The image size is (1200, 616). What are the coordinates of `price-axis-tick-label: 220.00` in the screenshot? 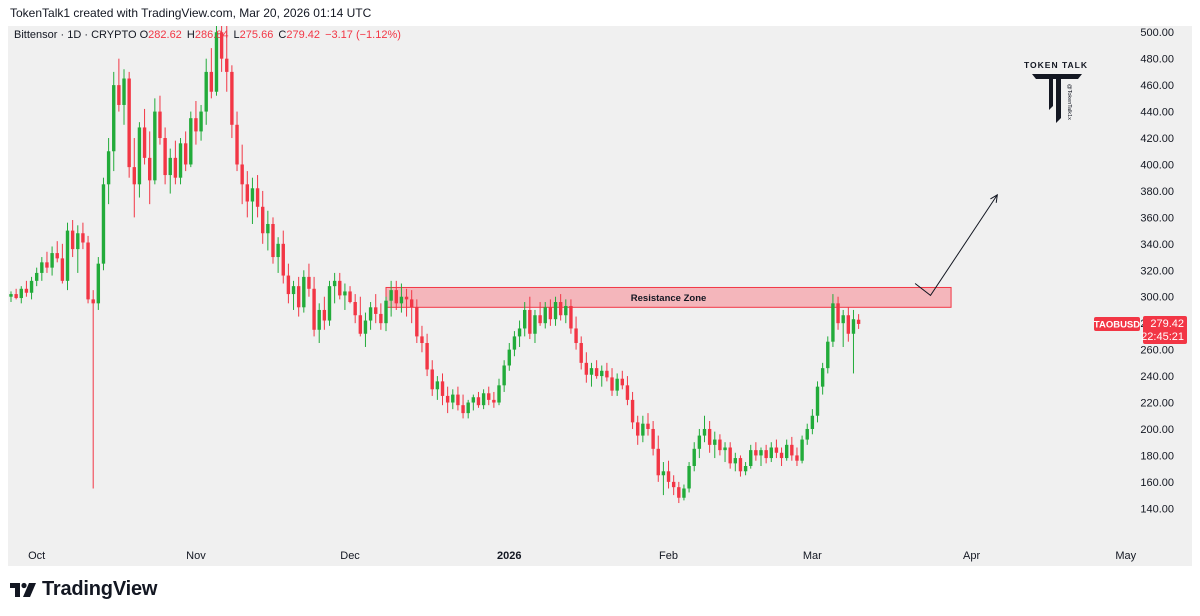 It's located at (1157, 404).